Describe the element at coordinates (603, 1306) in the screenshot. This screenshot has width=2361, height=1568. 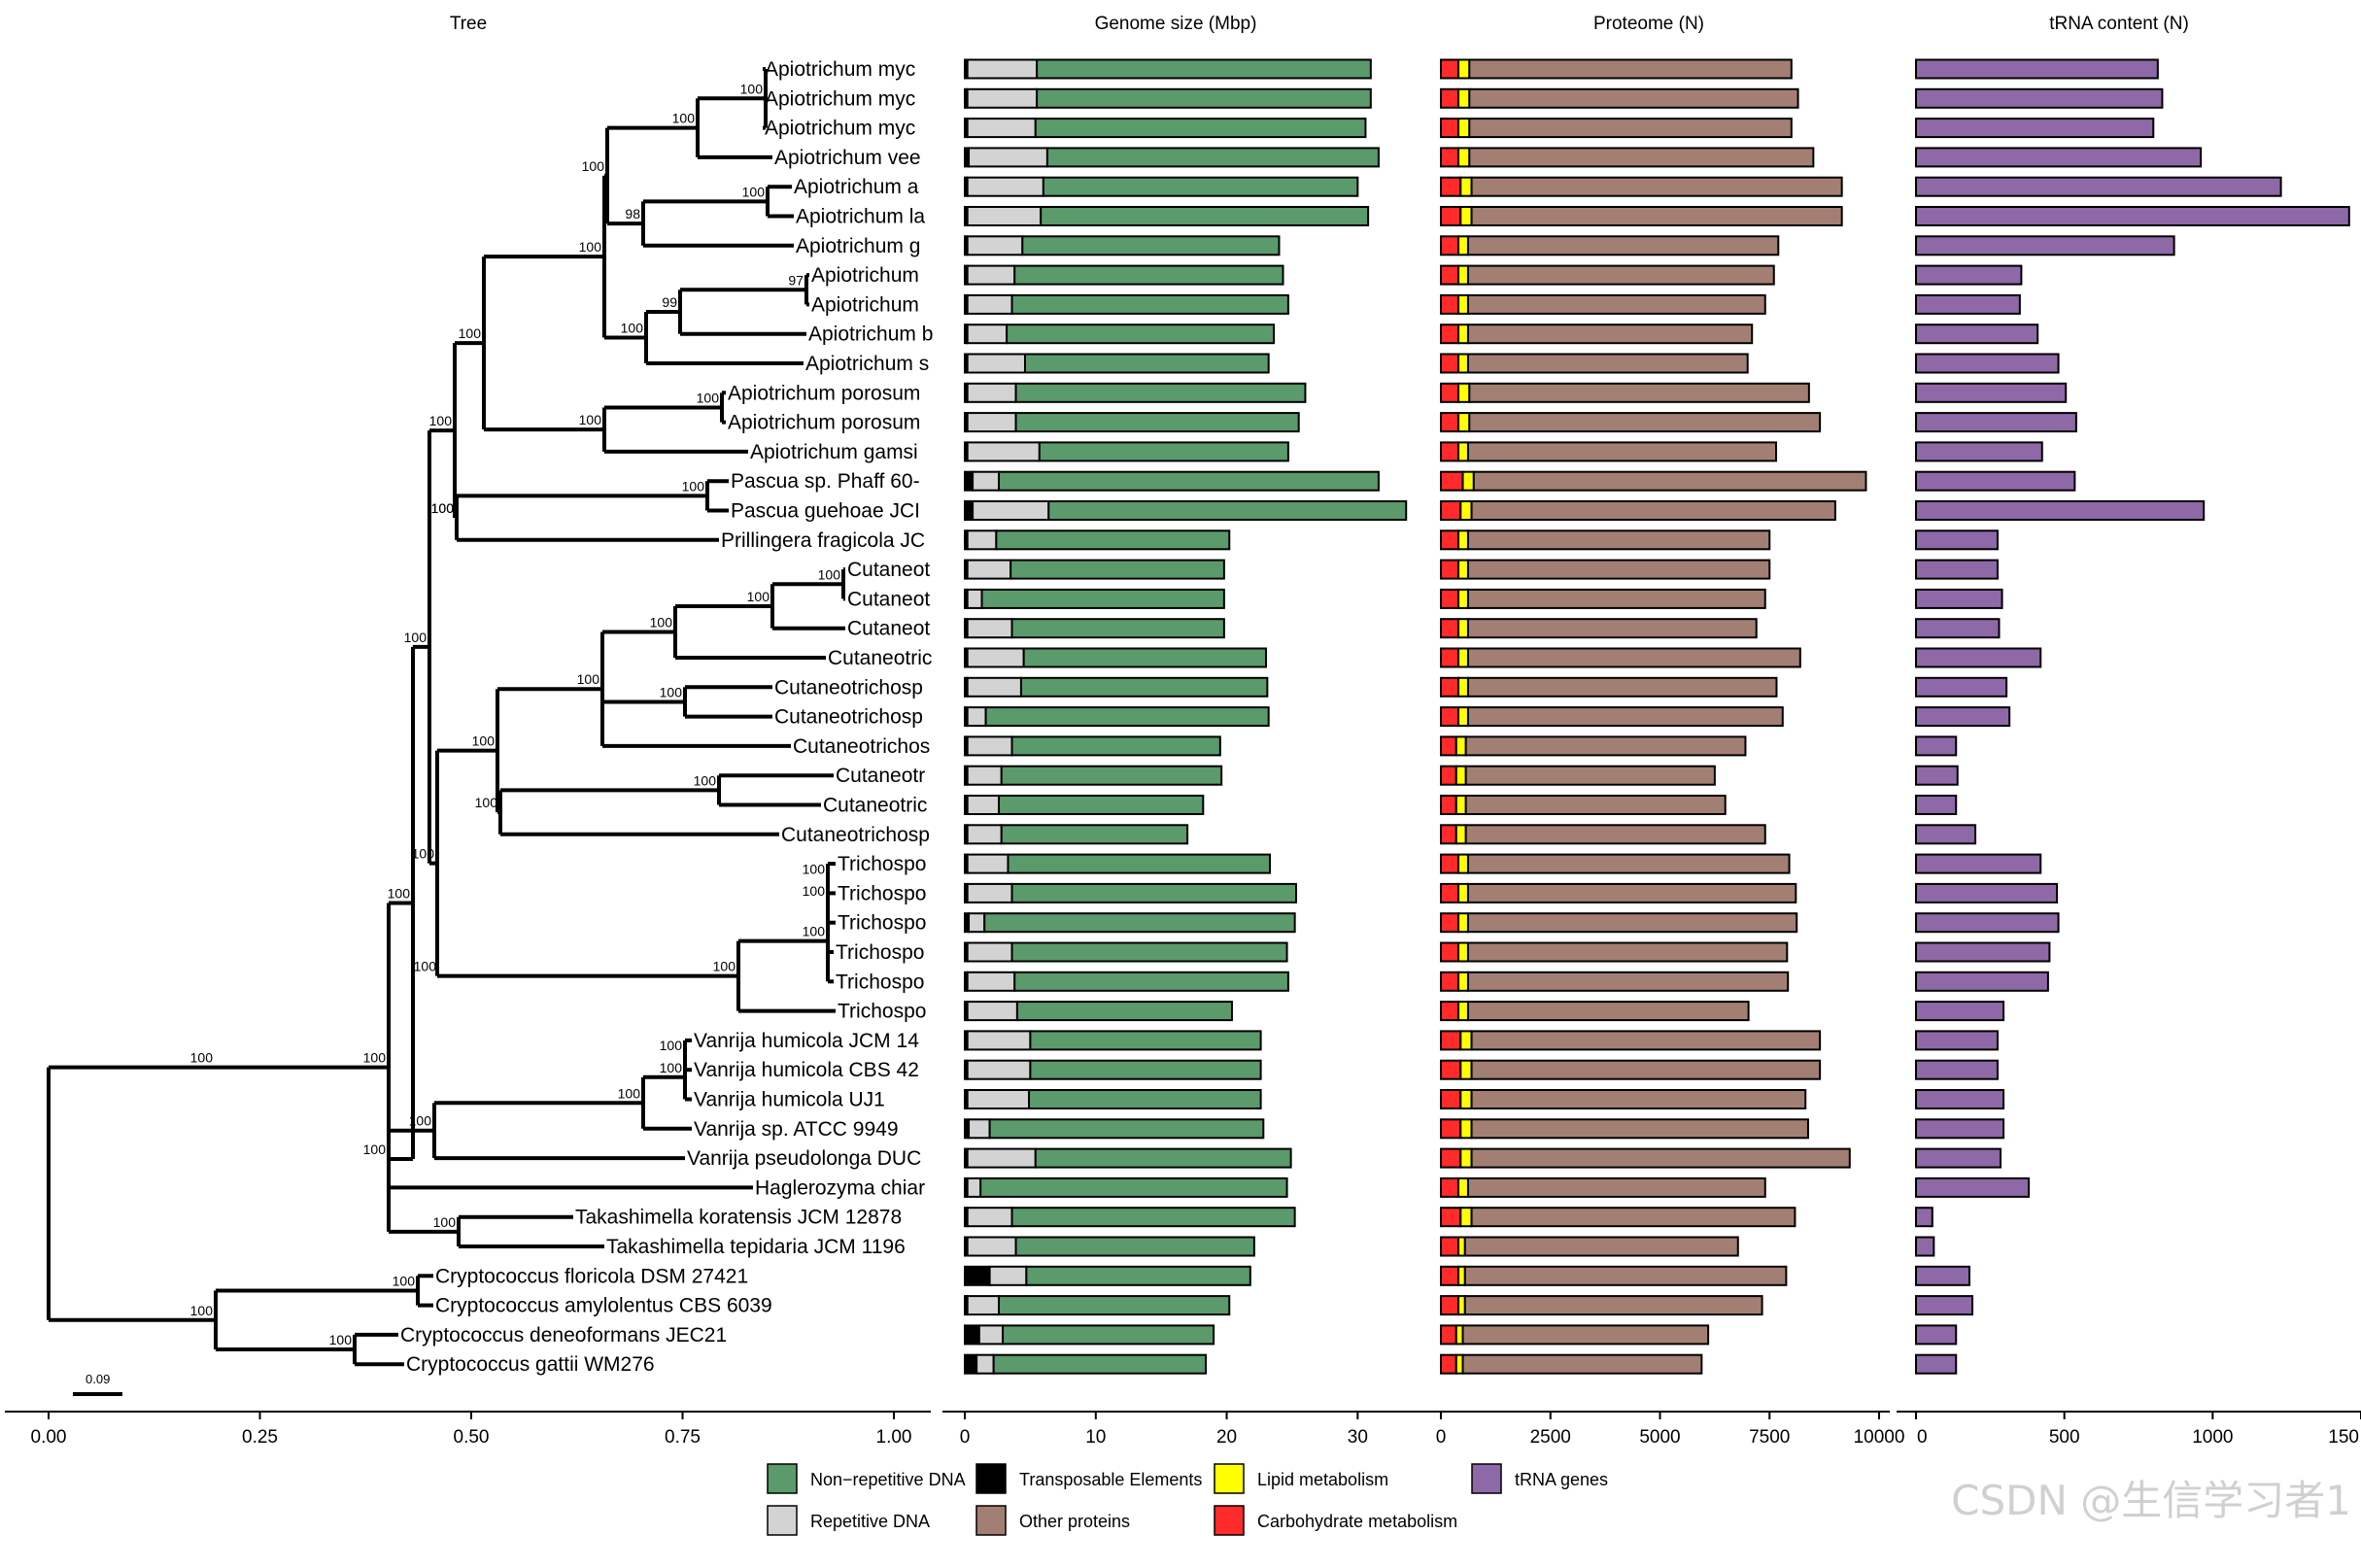
I see `tip-label: Cryptococcus amylolentus CBS 6039` at that location.